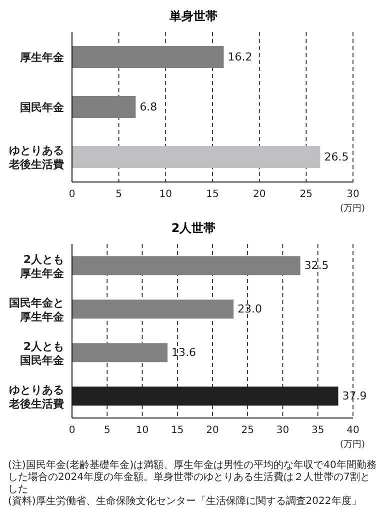  What do you see at coordinates (353, 430) in the screenshot?
I see `x-tick-label: 40` at bounding box center [353, 430].